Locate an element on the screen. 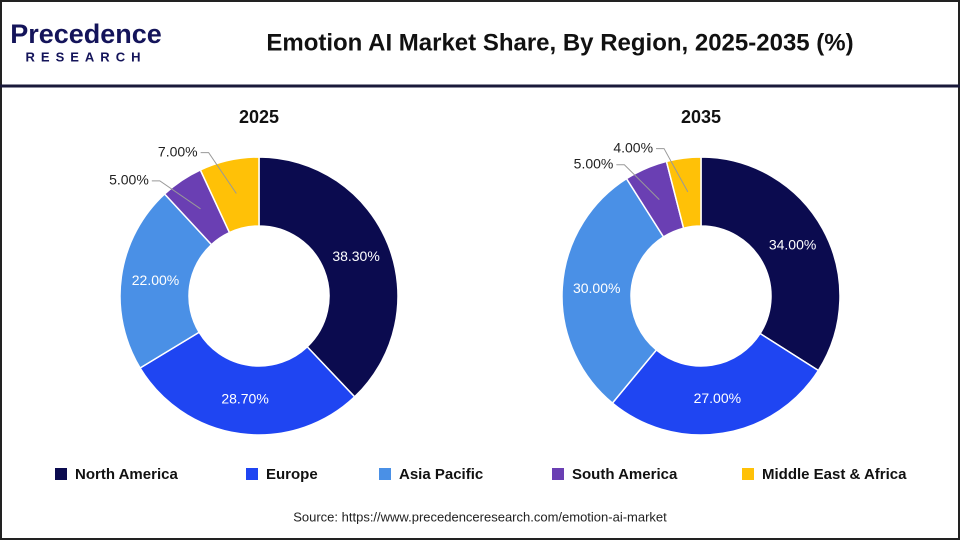 This screenshot has width=960, height=545. legend-label: Asia Pacific is located at coordinates (441, 474).